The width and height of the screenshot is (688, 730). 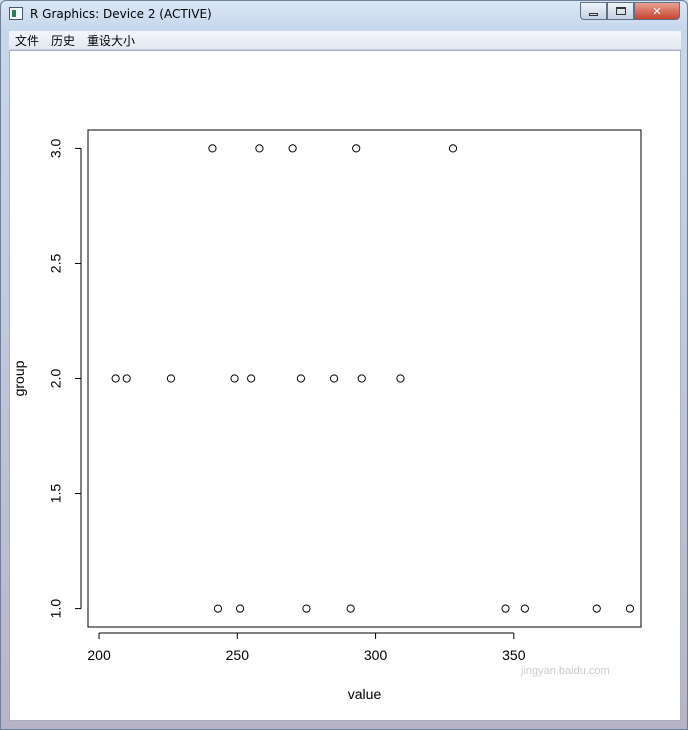 What do you see at coordinates (593, 11) in the screenshot?
I see `minimize-button` at bounding box center [593, 11].